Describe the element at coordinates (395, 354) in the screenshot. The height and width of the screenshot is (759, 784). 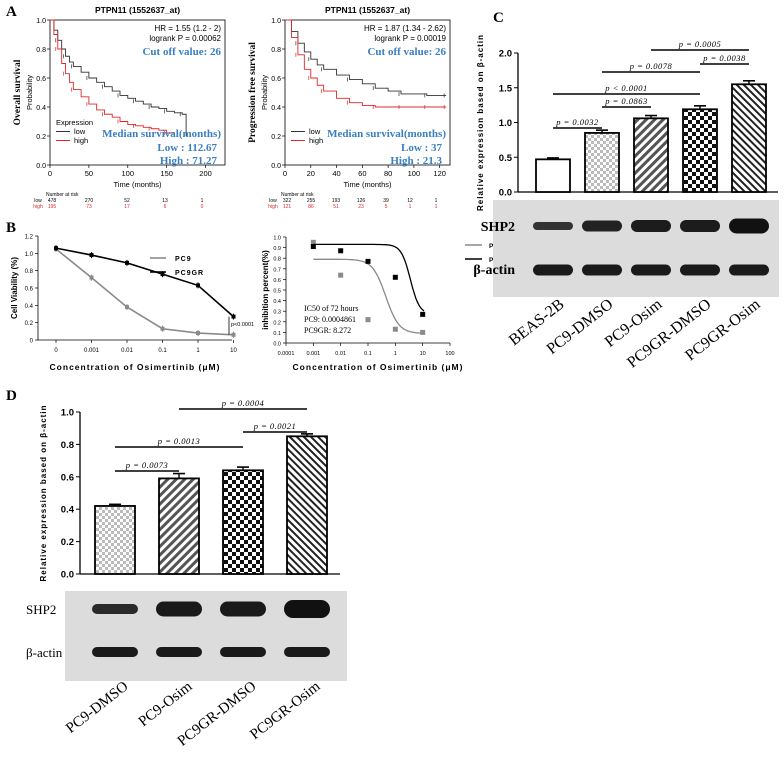
I see `x-tick-label: 1` at that location.